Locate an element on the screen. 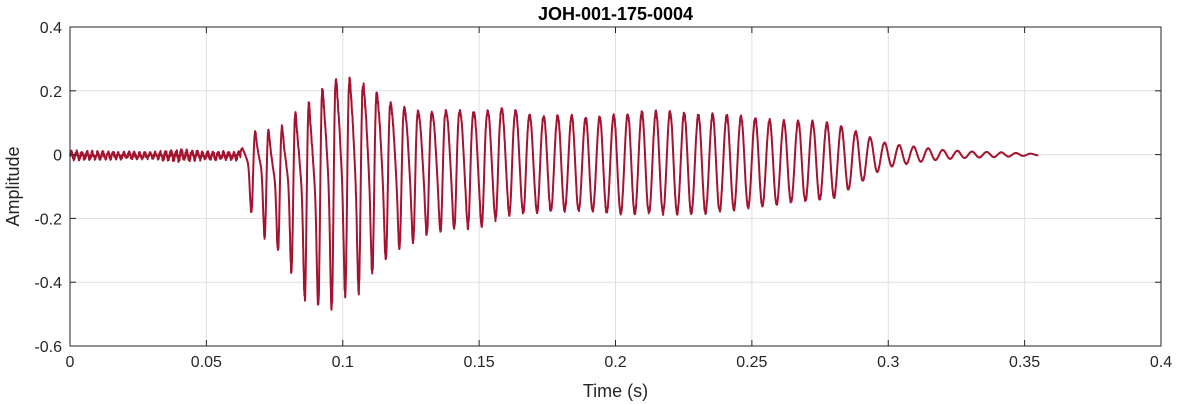 This screenshot has width=1177, height=404. x-axis-label: Time (s) is located at coordinates (615, 391).